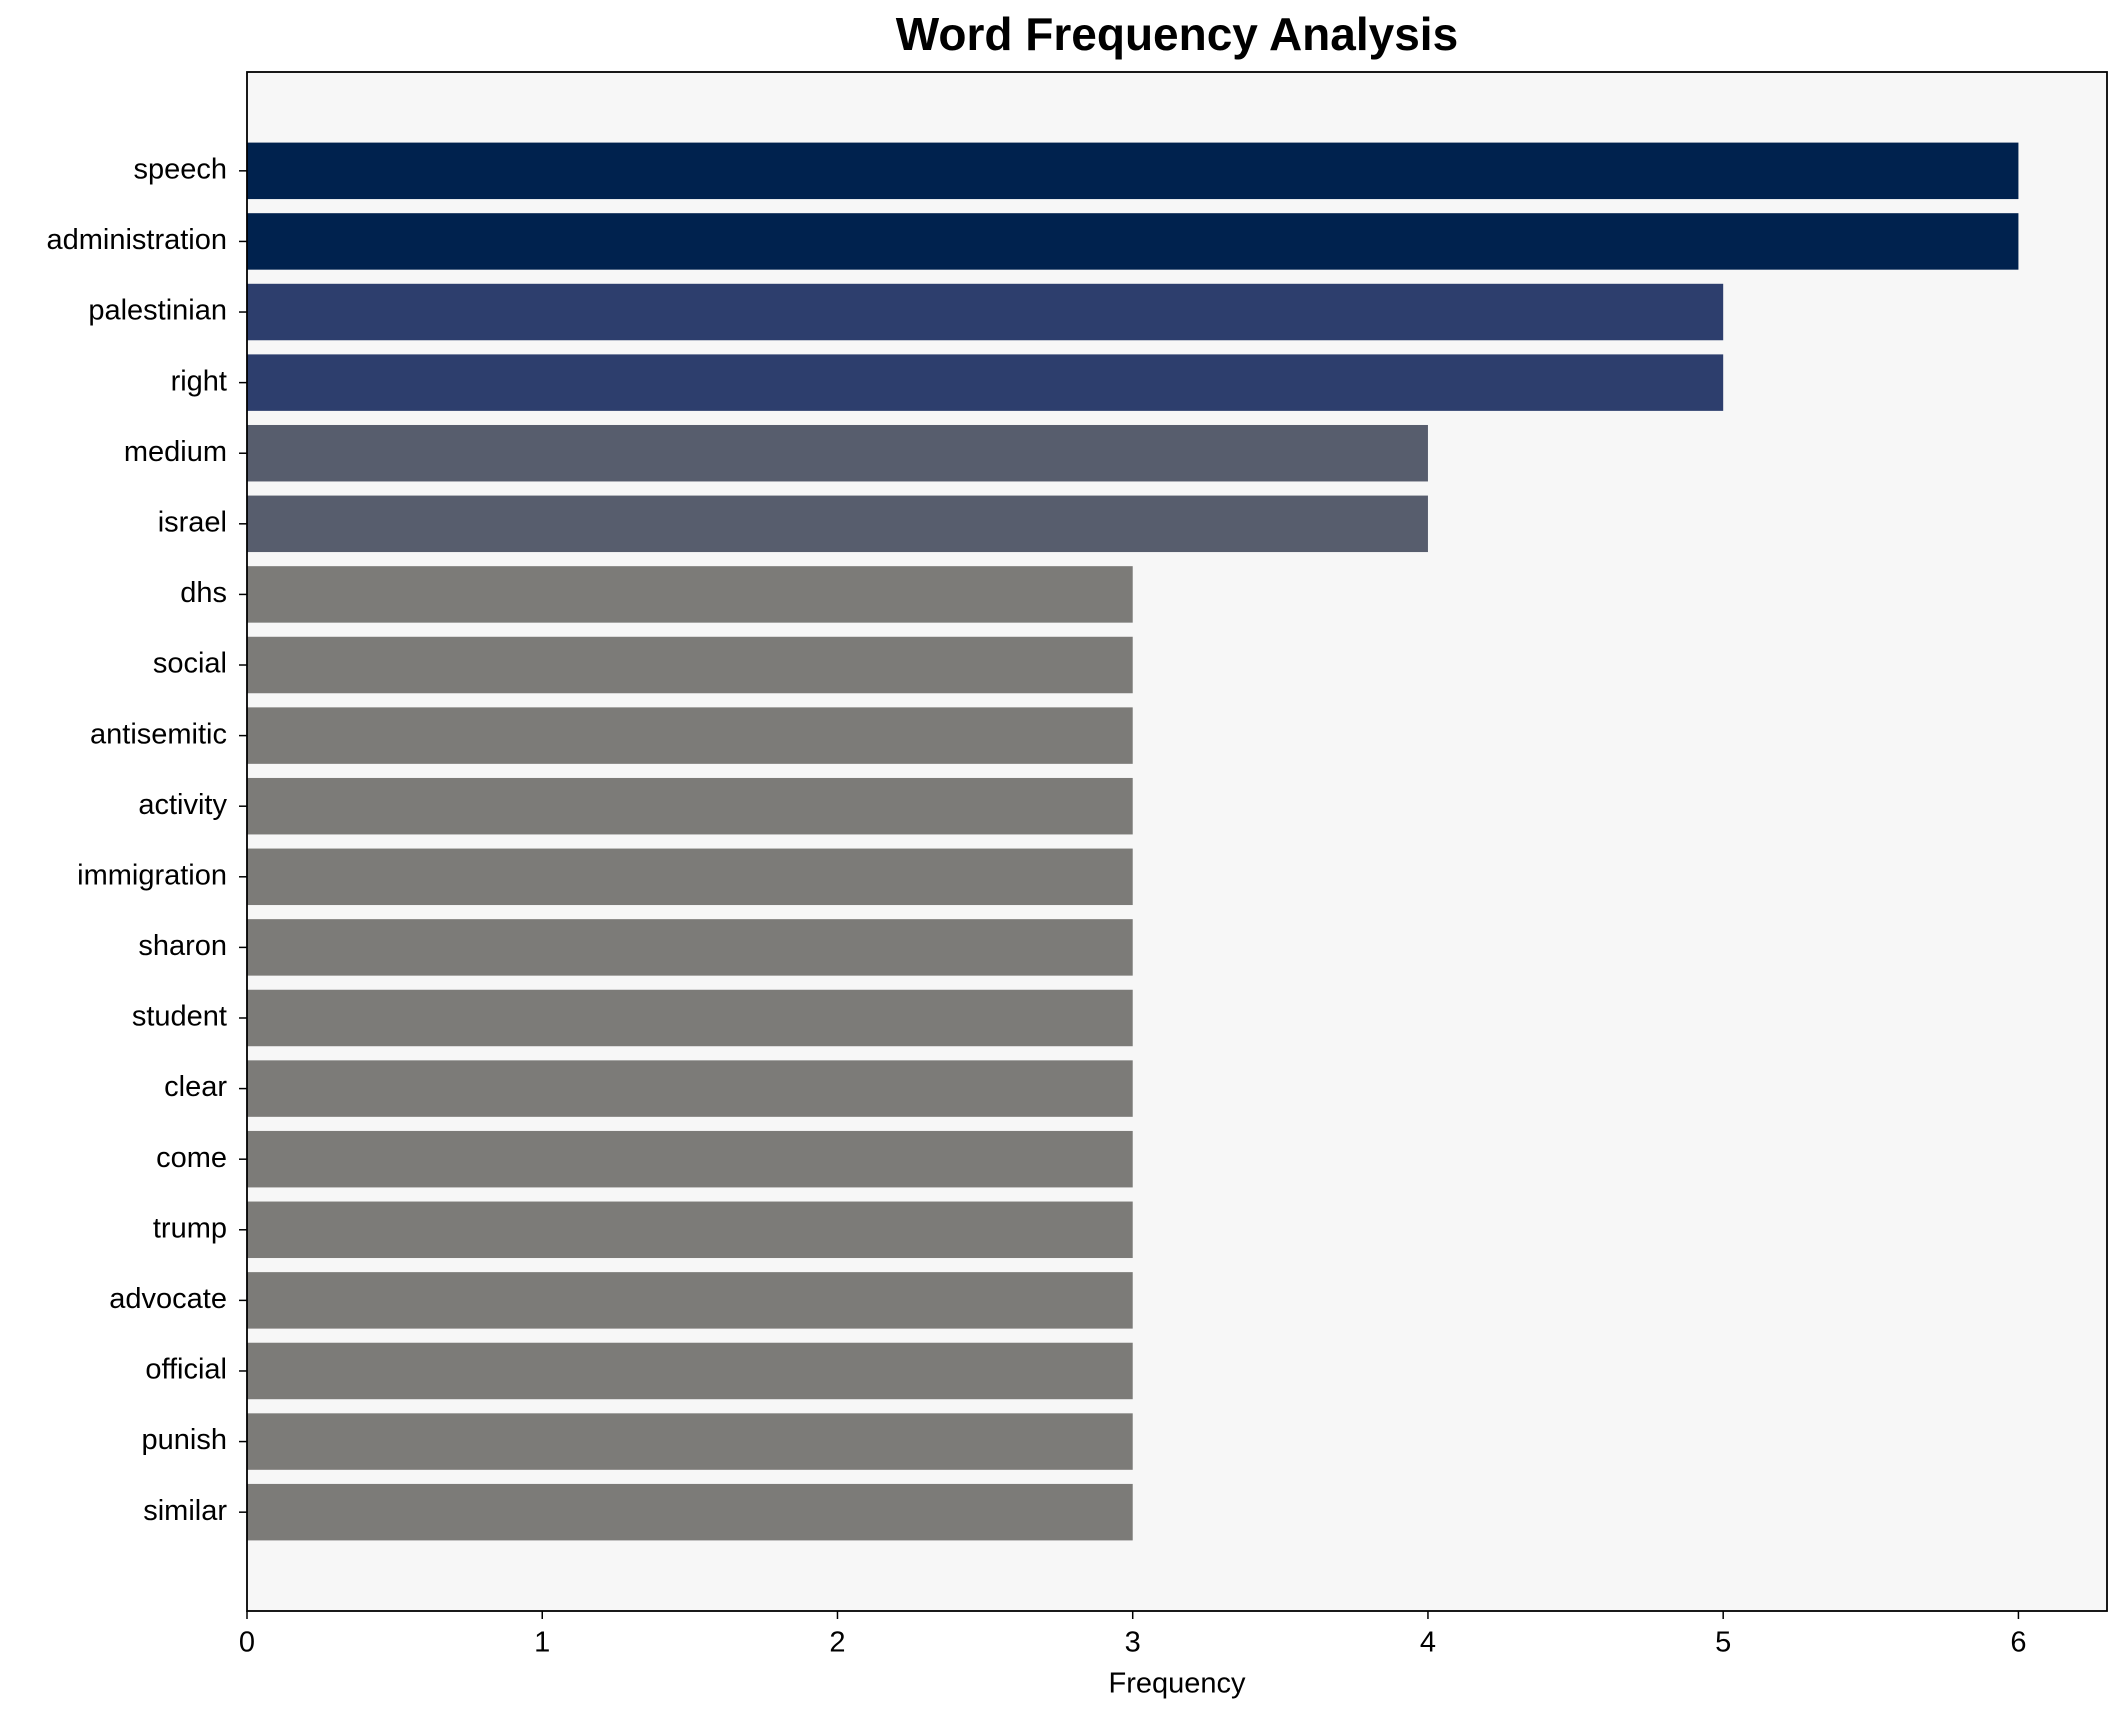  I want to click on y-tick-label: speech, so click(180, 169).